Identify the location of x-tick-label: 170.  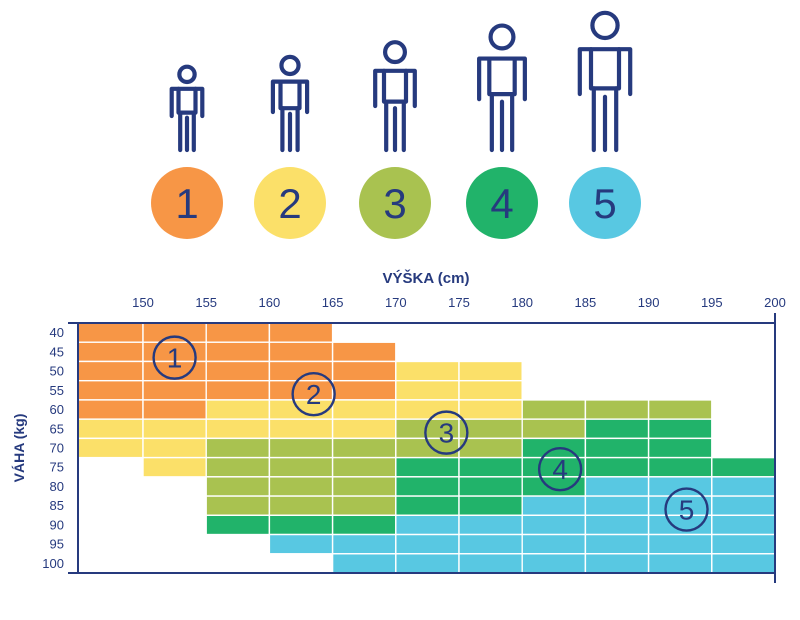
(396, 302).